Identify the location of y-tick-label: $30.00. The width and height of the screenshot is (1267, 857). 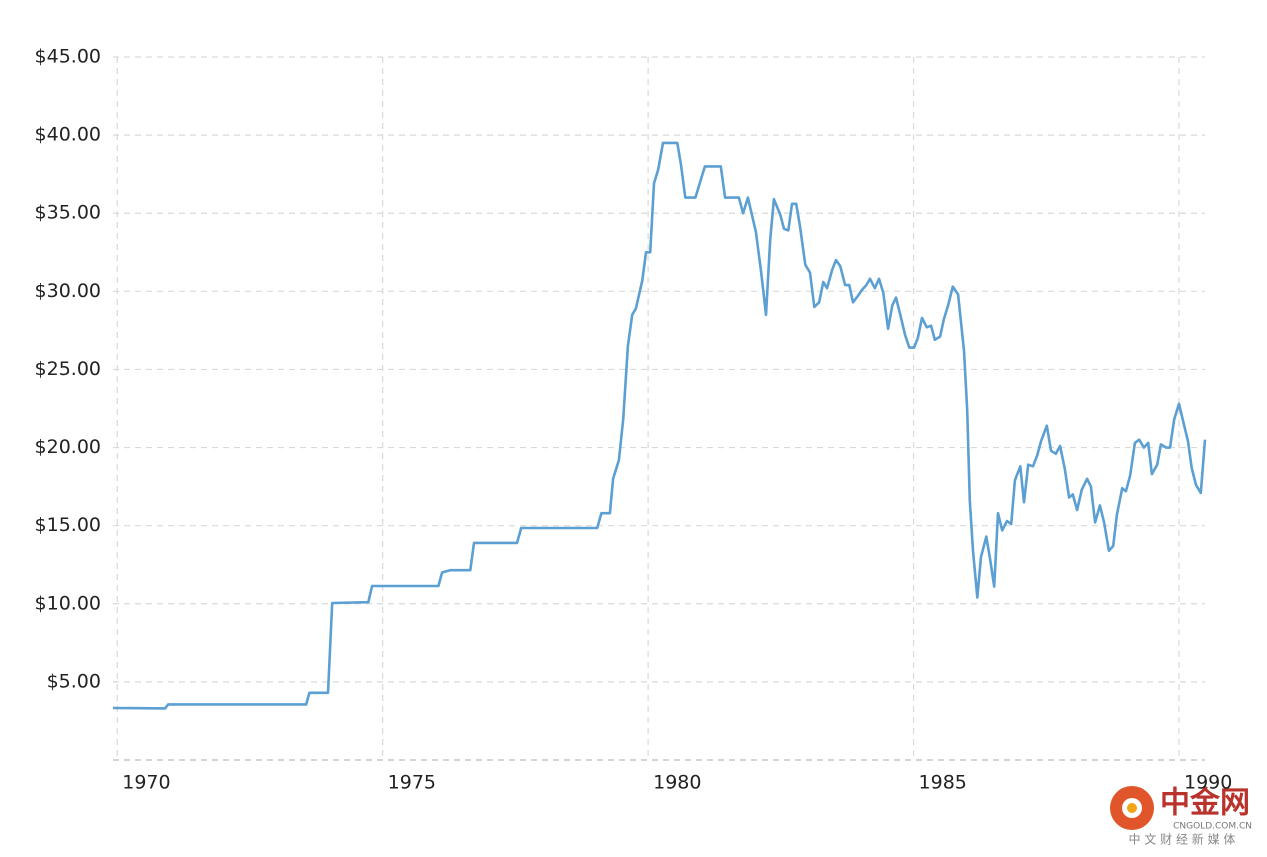
(68, 291).